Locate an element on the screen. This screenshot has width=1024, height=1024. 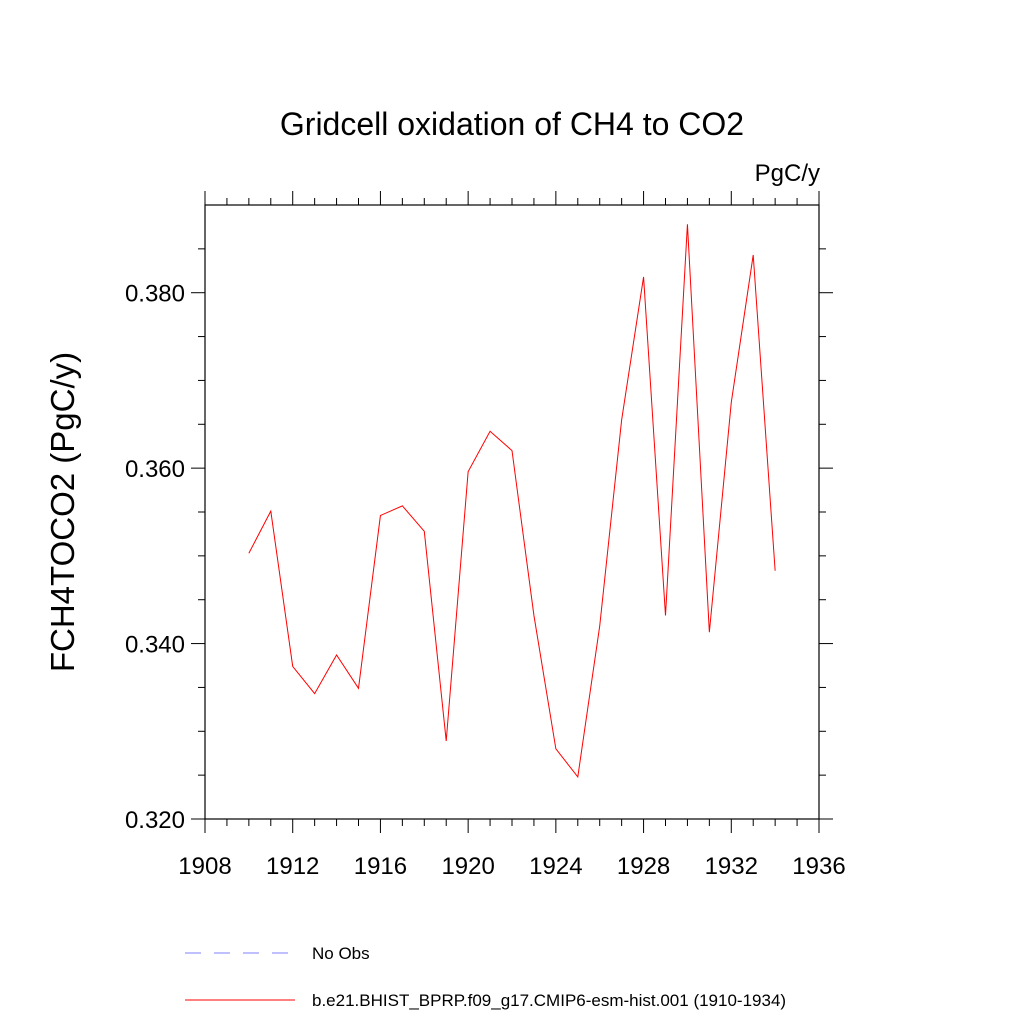
x-tick-label: 1932 is located at coordinates (731, 866).